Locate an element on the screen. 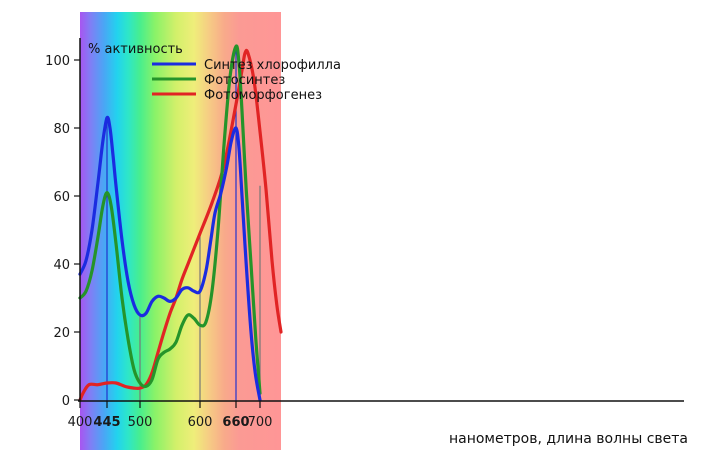 This screenshot has width=712, height=466. y-ticks: 0 20 40 60 80 100 is located at coordinates (62, 231).